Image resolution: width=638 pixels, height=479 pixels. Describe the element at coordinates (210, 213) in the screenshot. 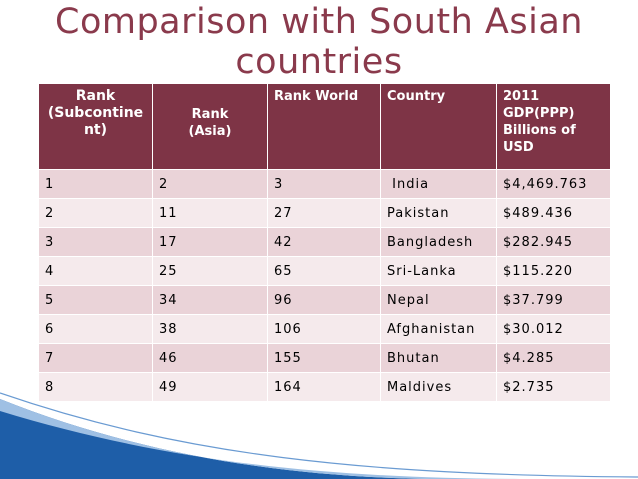

I see `cell-rank-asia: 11` at that location.